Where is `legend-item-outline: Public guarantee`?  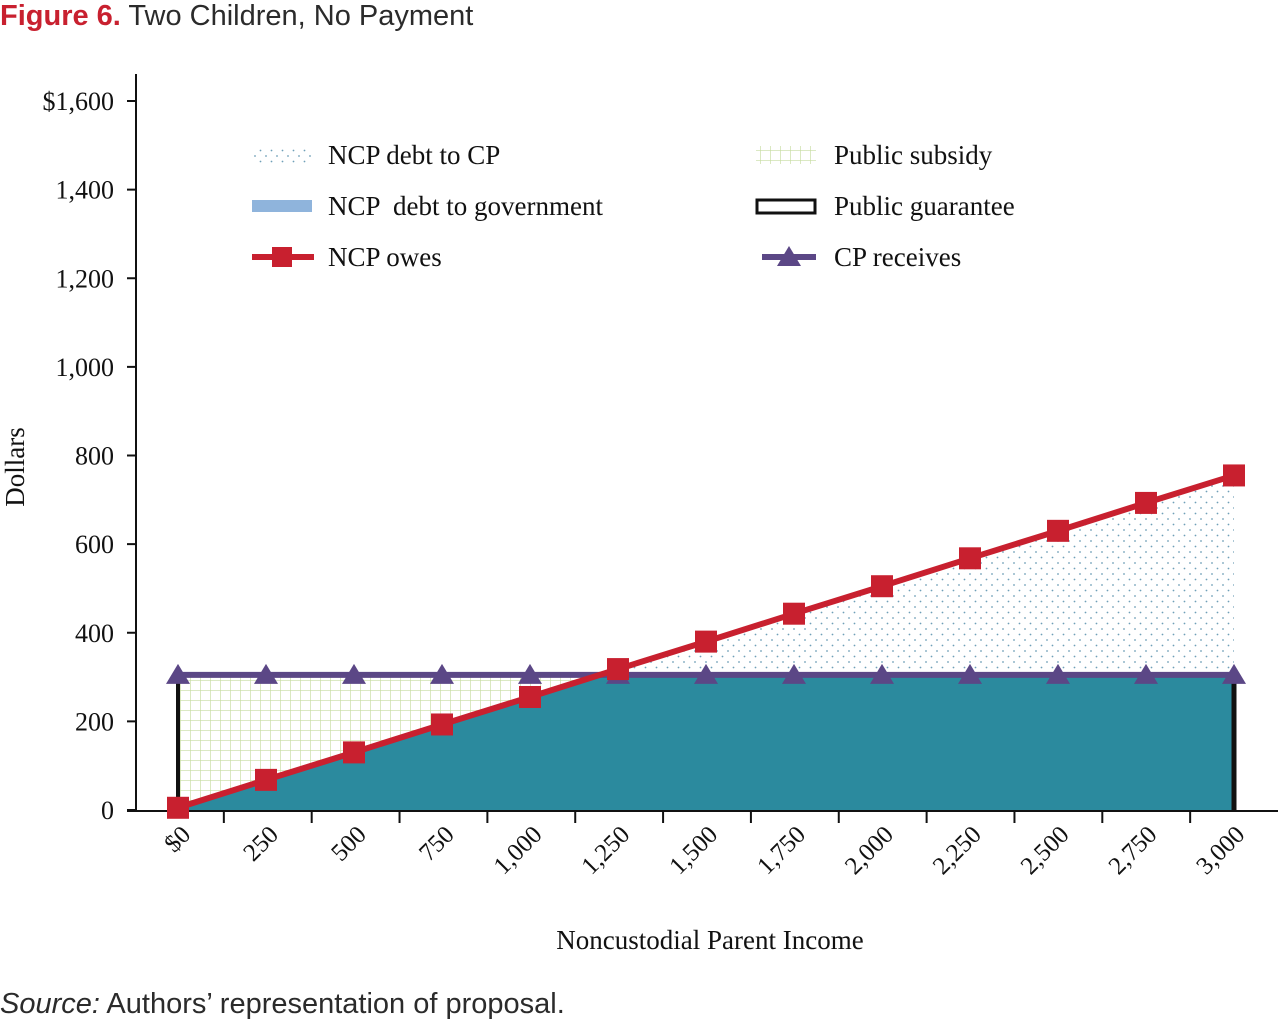 legend-item-outline: Public guarantee is located at coordinates (885, 206).